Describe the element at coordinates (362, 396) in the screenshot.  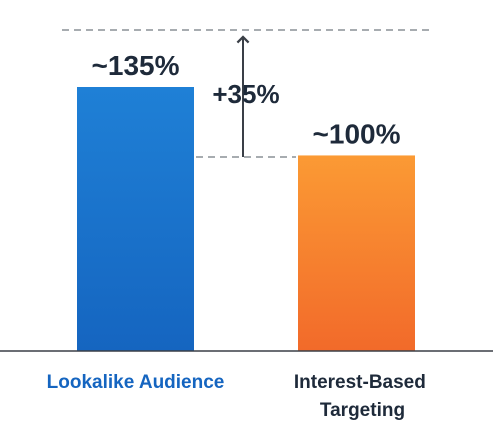
I see `category-label-interest: Interest-Based Targeting` at that location.